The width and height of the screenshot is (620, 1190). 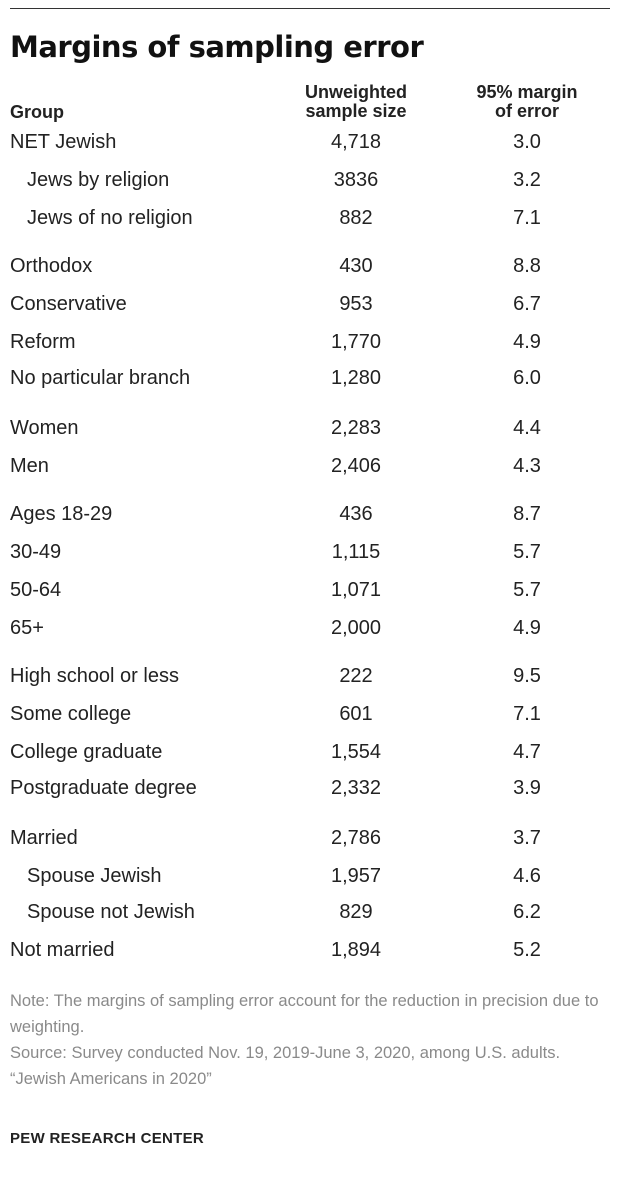 I want to click on table-row: Spouse not Jewish 829 6.2, so click(x=310, y=916).